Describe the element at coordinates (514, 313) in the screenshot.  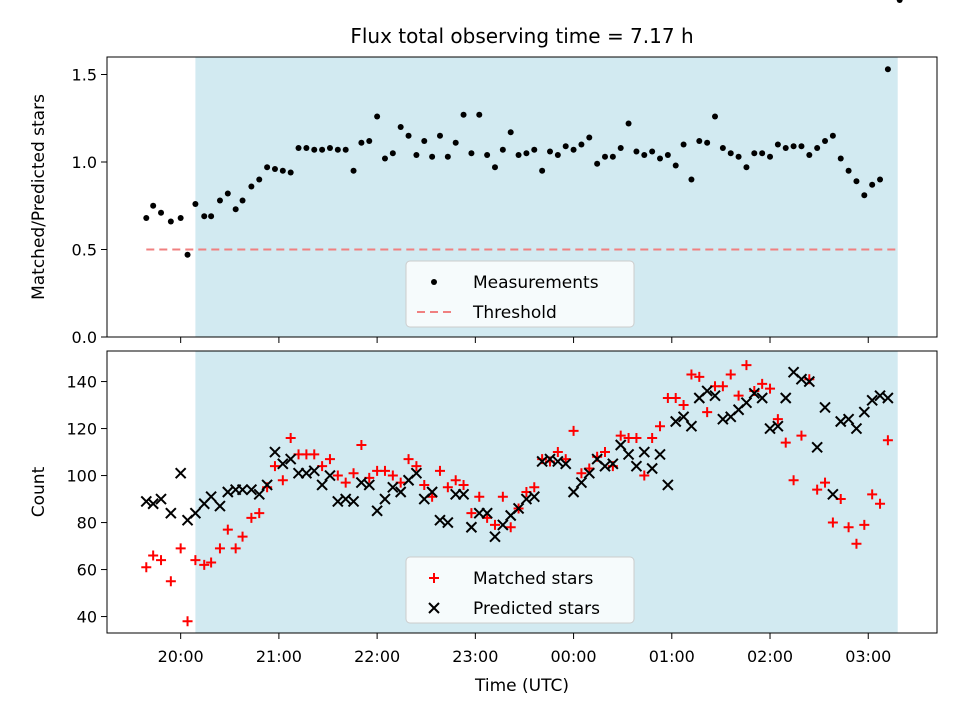
I see `legend-label: Threshold` at that location.